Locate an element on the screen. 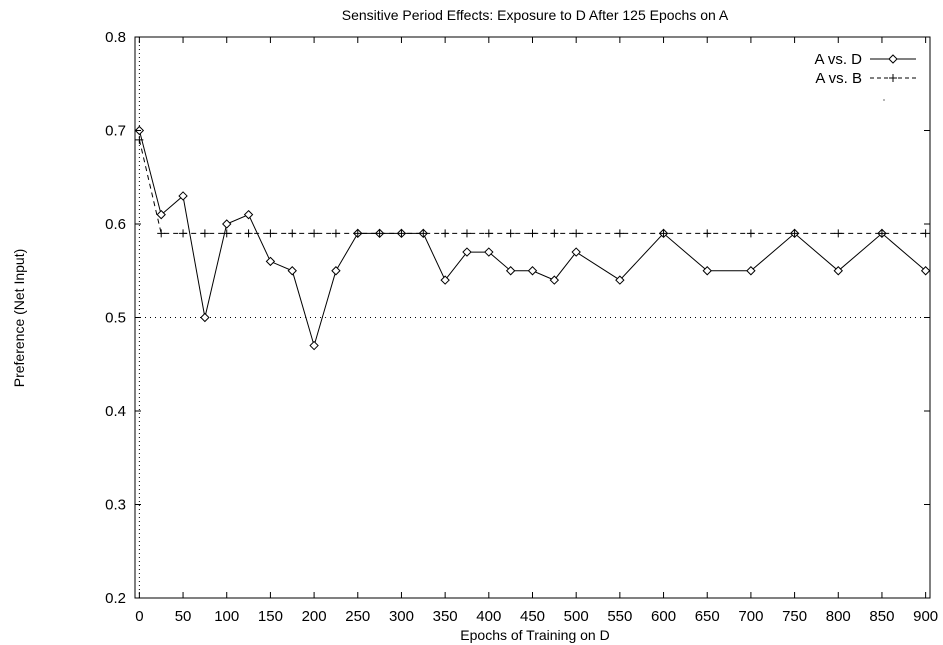 This screenshot has width=943, height=645. x-tick-label: 600 is located at coordinates (663, 616).